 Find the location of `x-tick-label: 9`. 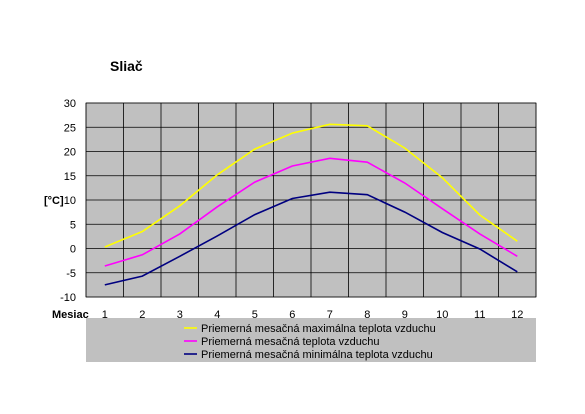

x-tick-label: 9 is located at coordinates (405, 315).